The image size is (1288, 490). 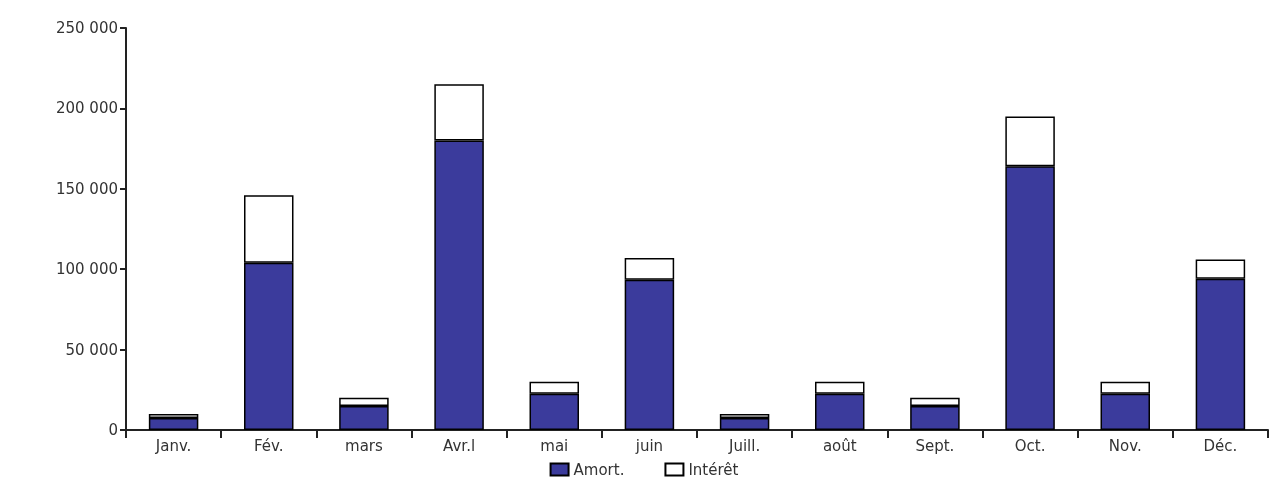 What do you see at coordinates (1125, 445) in the screenshot?
I see `x-tick-label: Nov.` at bounding box center [1125, 445].